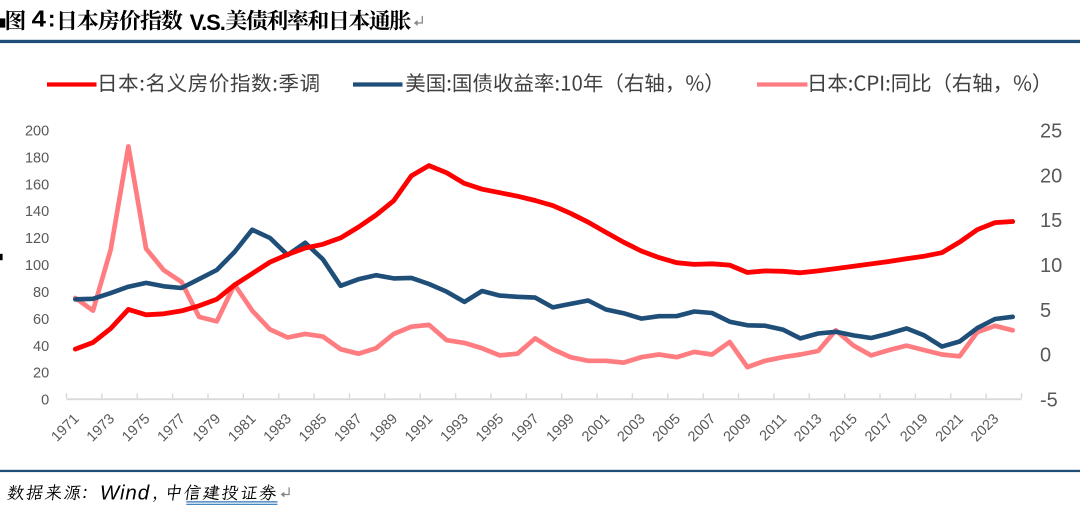 The height and width of the screenshot is (509, 1080). I want to click on svg-text: 15, so click(1051, 221).